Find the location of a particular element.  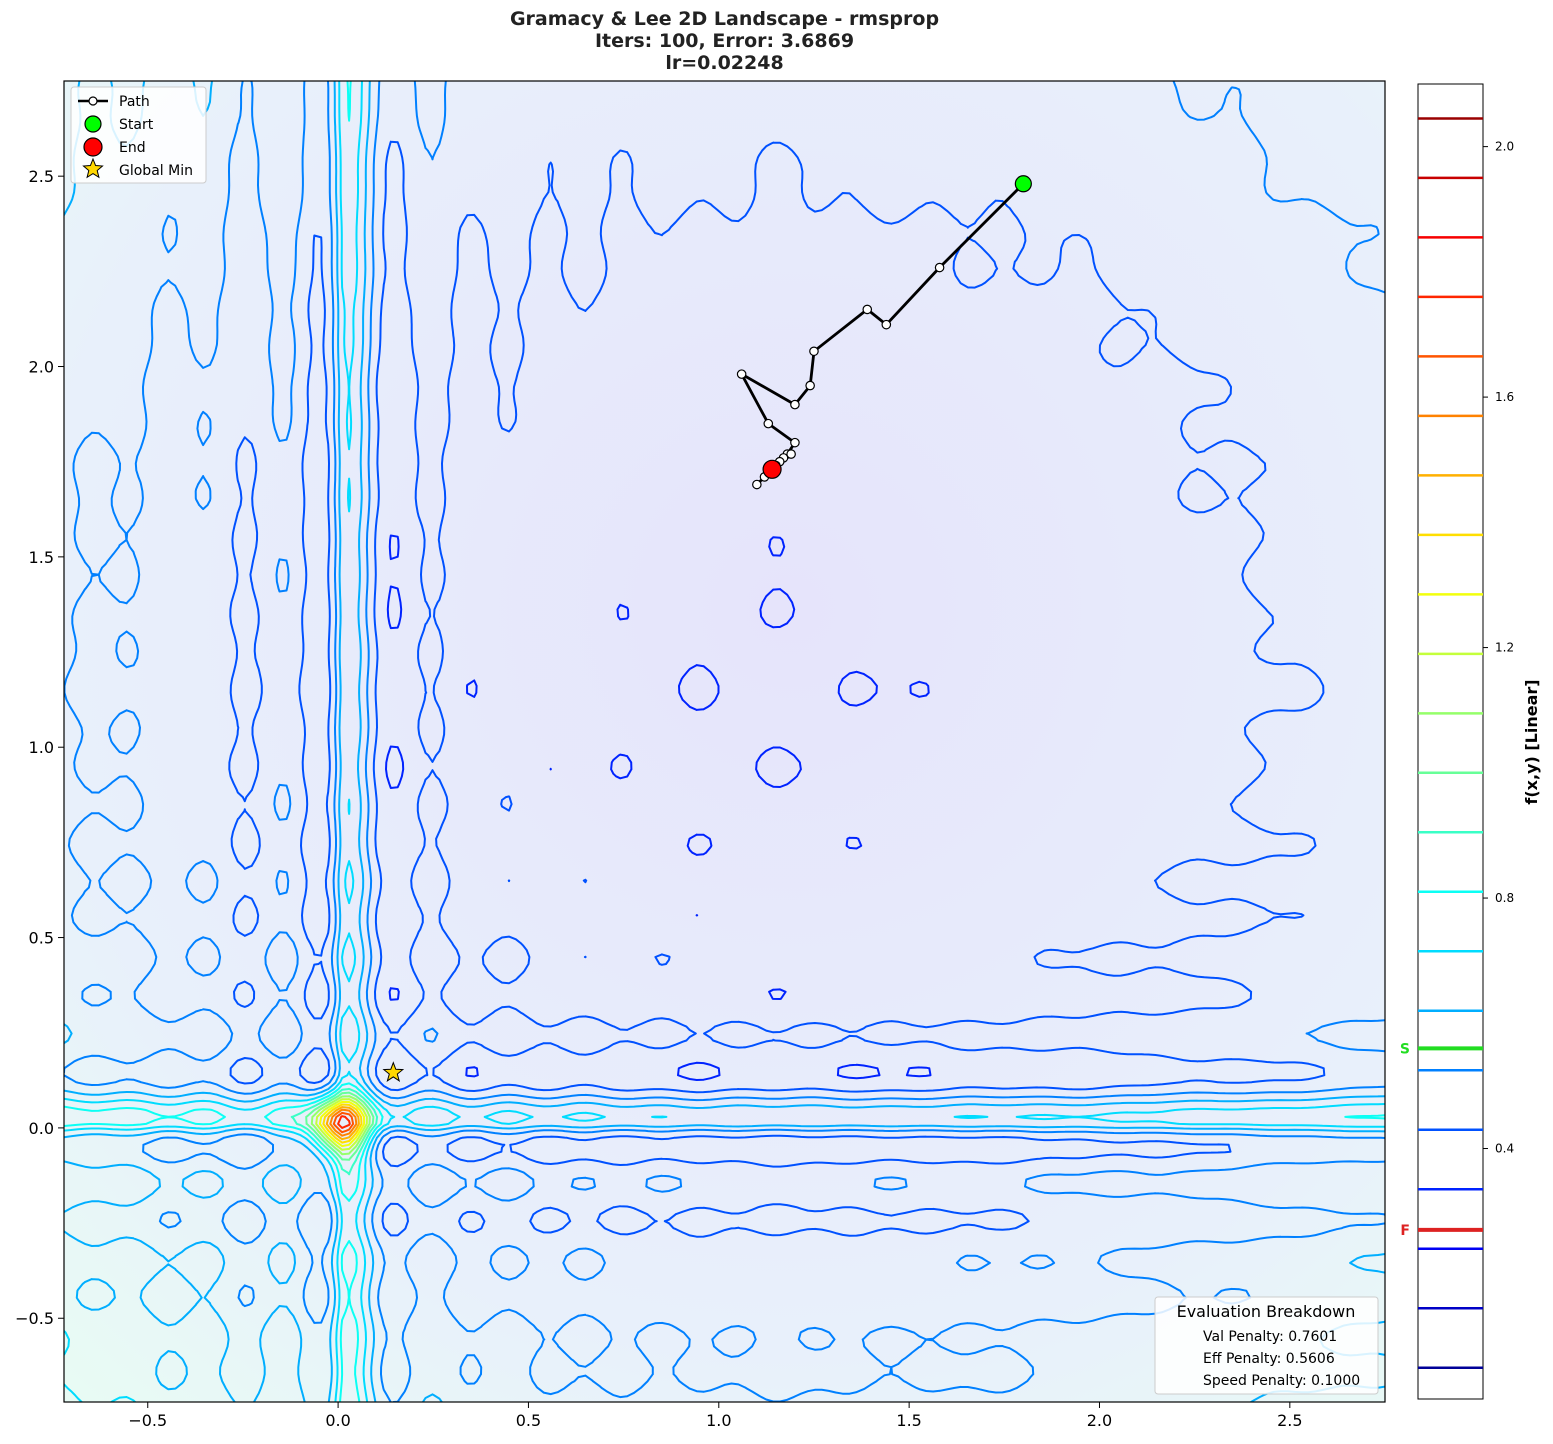

x-tick-label: −0.5 is located at coordinates (147, 1420).